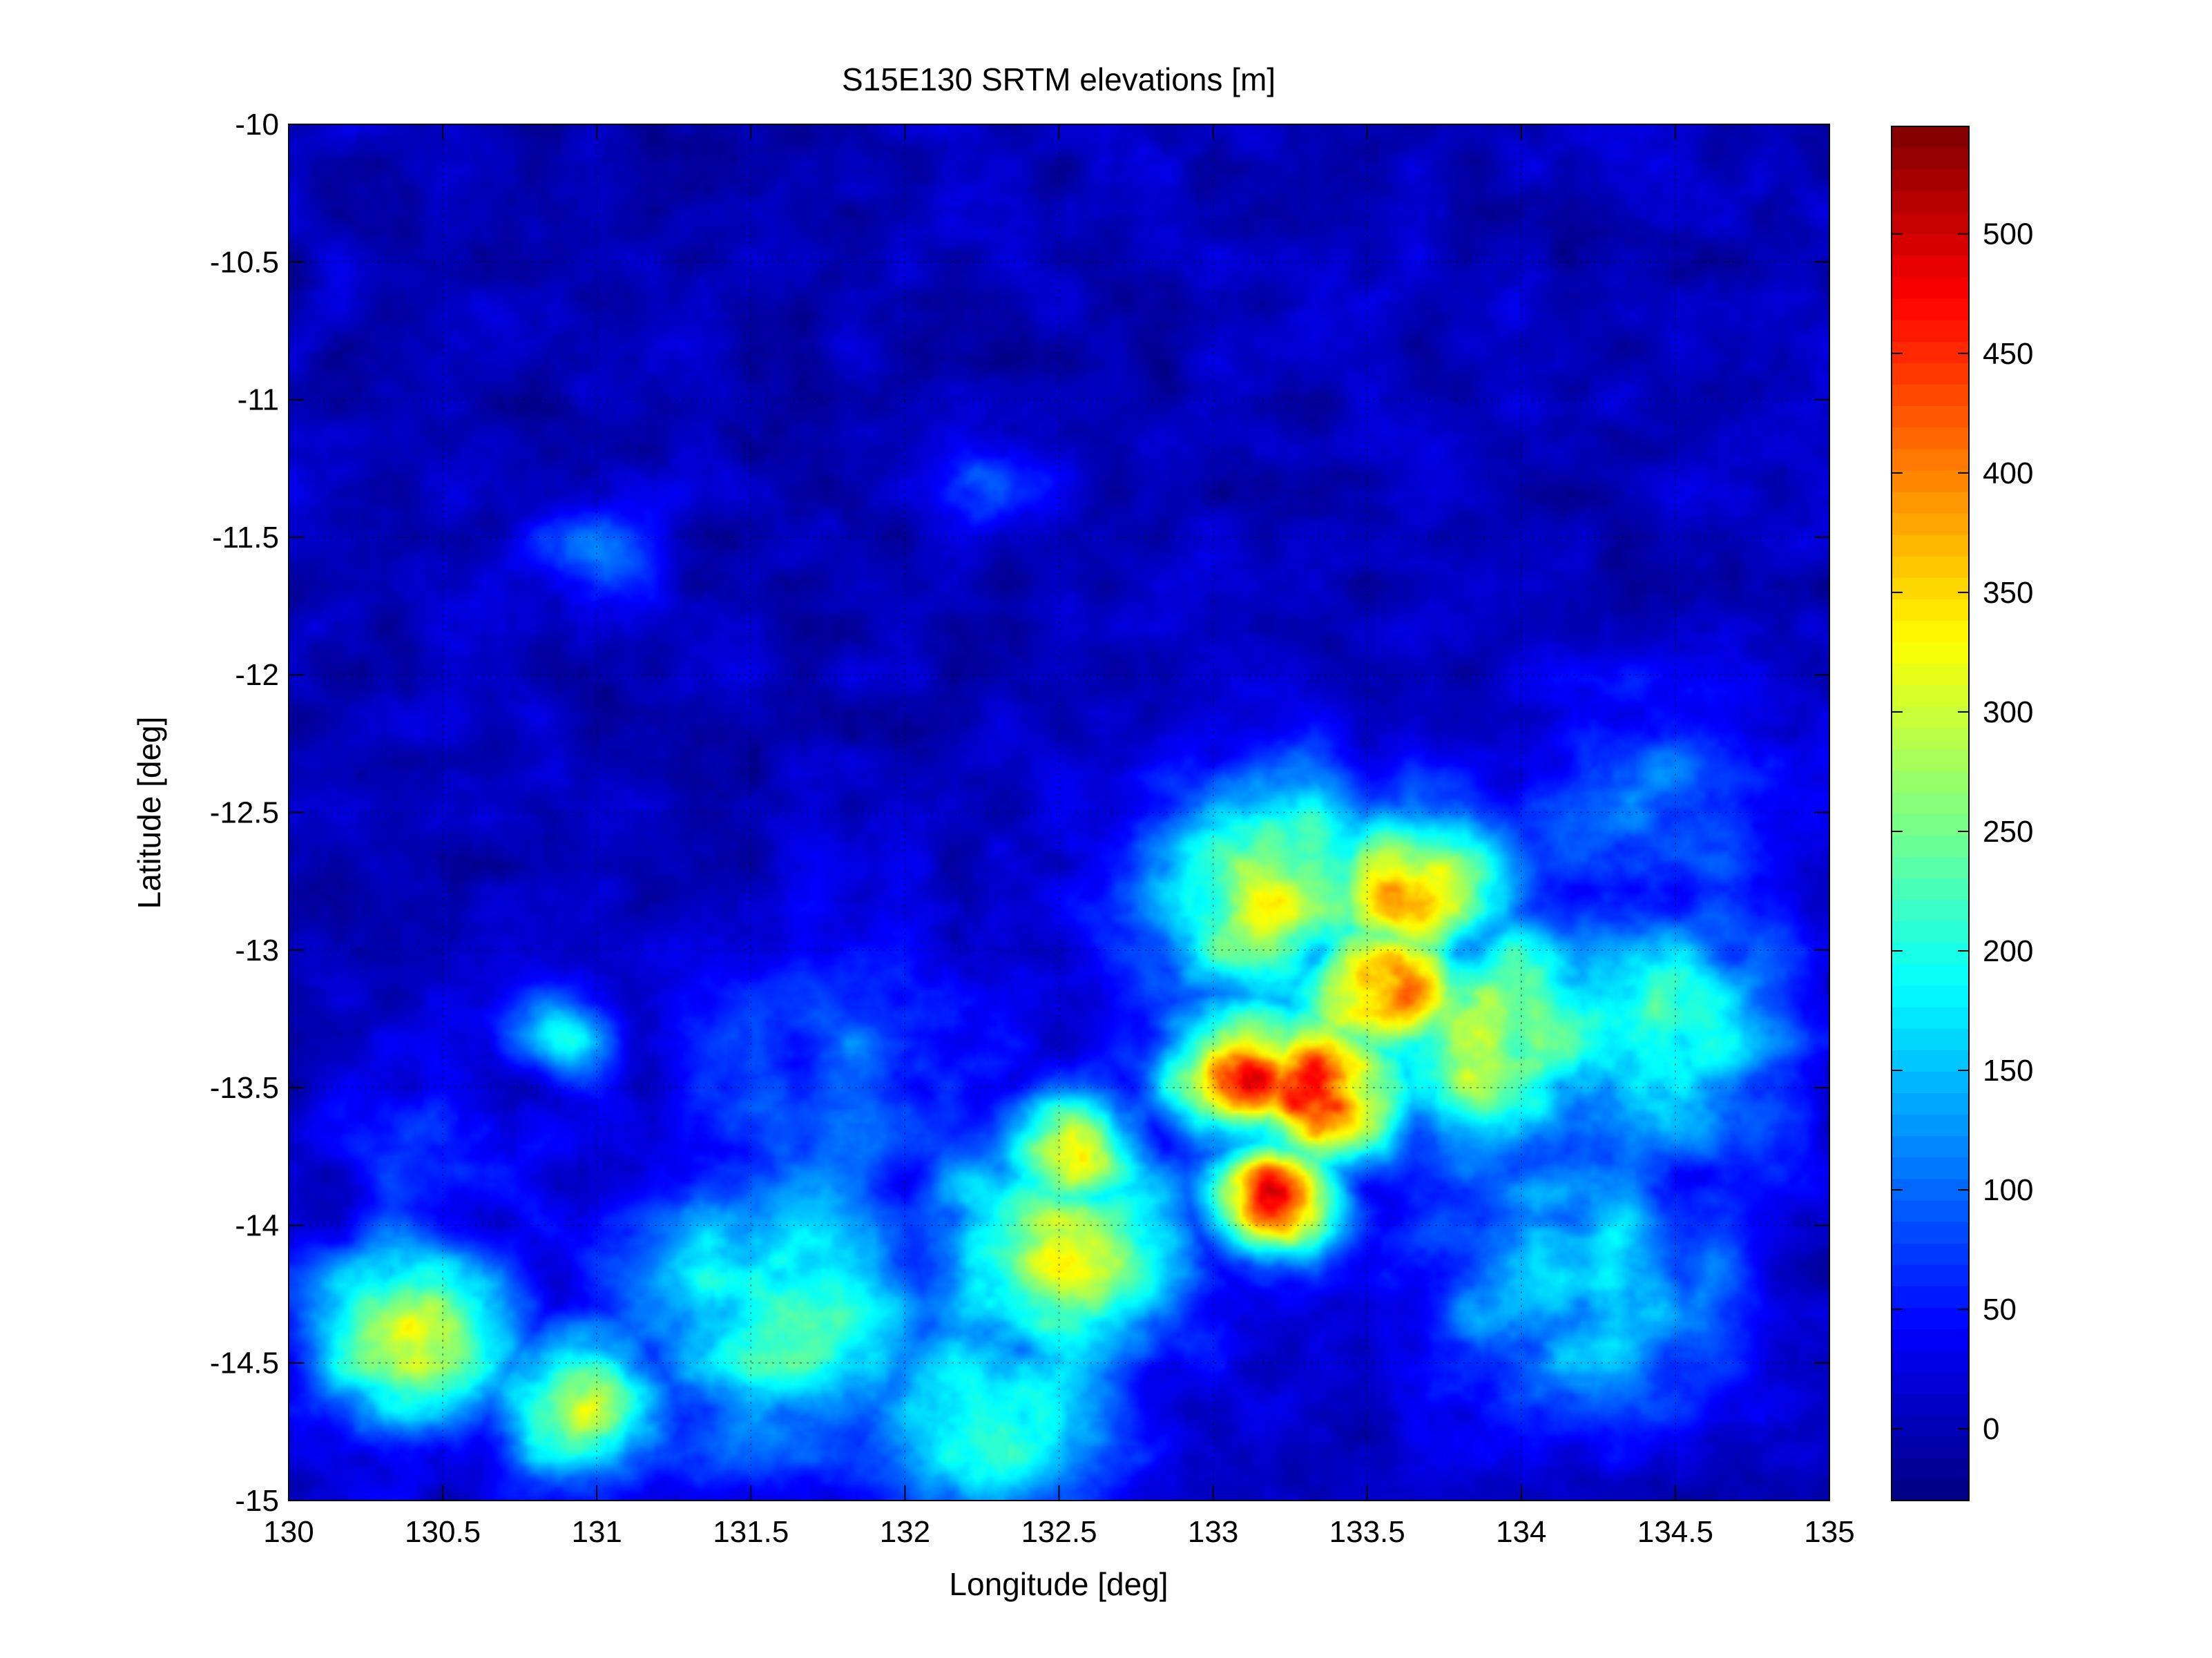 The width and height of the screenshot is (2212, 1658). I want to click on colorbar-tick-label: 500, so click(2008, 234).